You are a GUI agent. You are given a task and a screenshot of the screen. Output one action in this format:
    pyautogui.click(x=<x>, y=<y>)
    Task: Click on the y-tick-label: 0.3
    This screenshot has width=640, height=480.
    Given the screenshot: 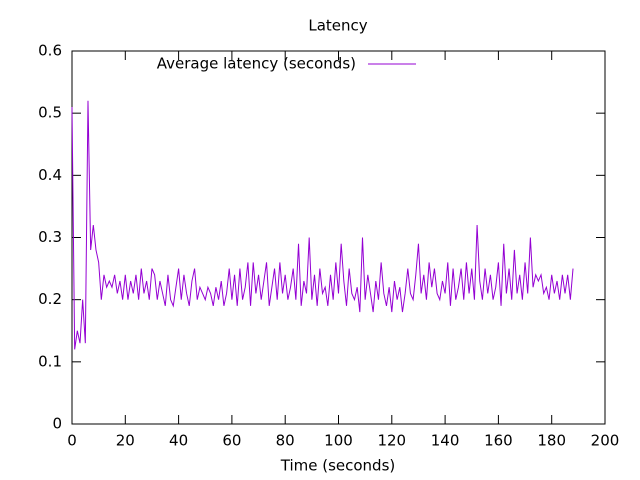 What is the action you would take?
    pyautogui.click(x=50, y=237)
    